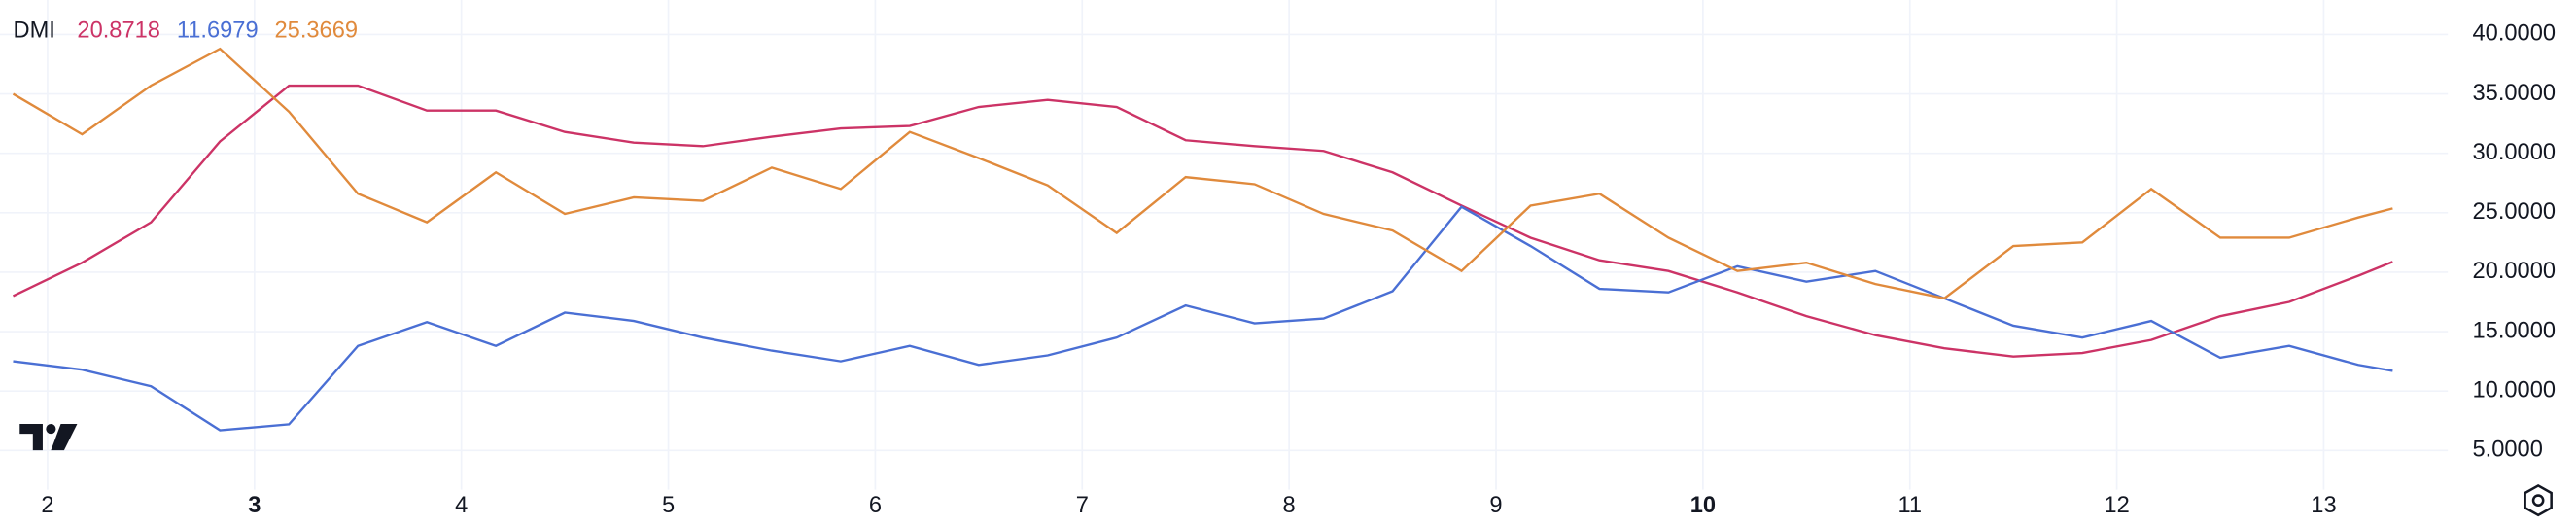 The height and width of the screenshot is (527, 2576). Describe the element at coordinates (317, 31) in the screenshot. I see `legend-value: 25.3669` at that location.